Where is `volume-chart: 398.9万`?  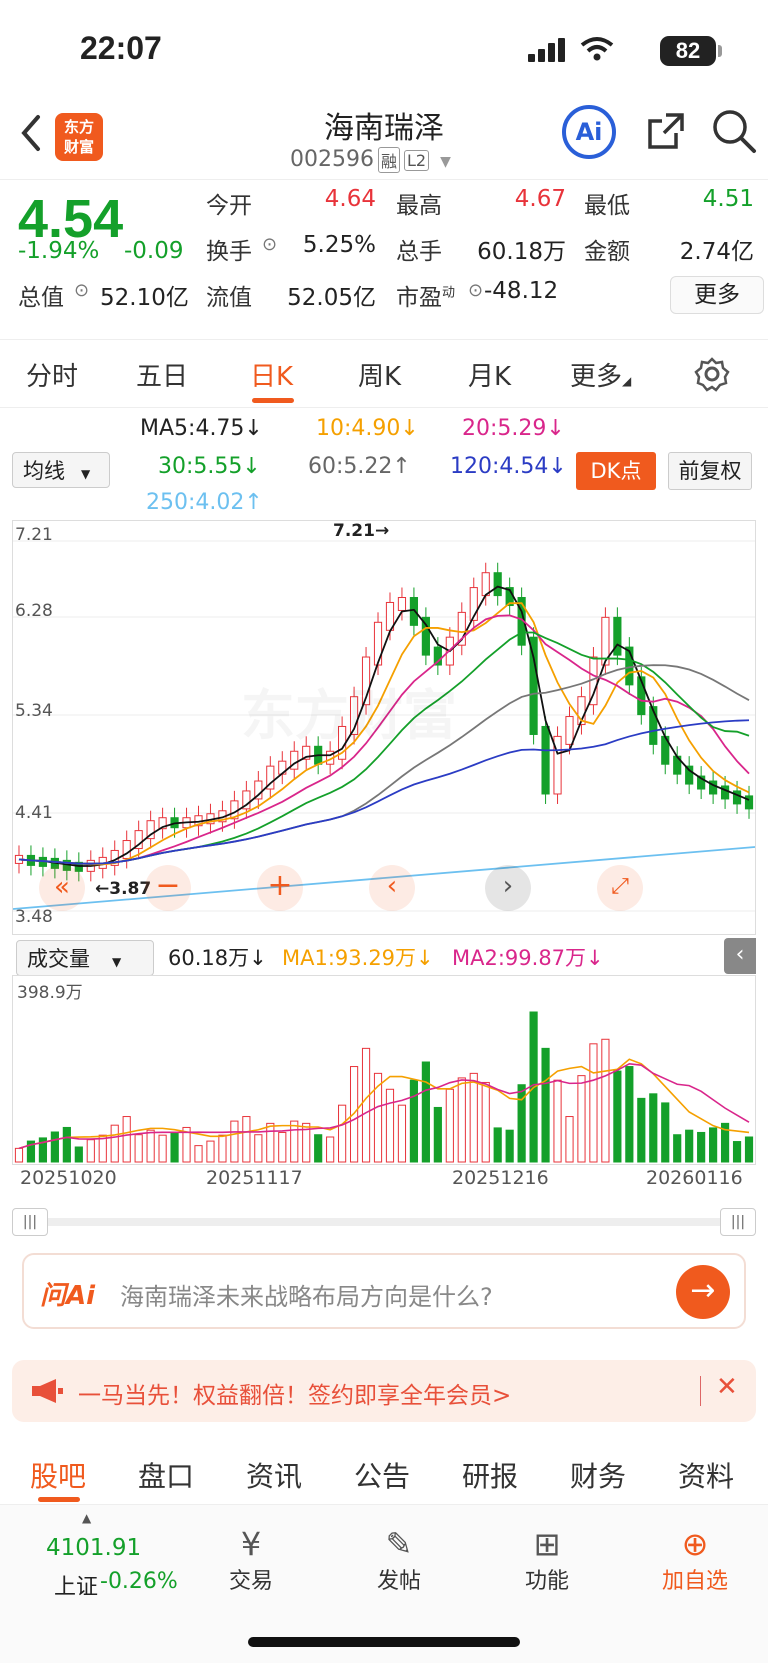 volume-chart: 398.9万 is located at coordinates (384, 1070).